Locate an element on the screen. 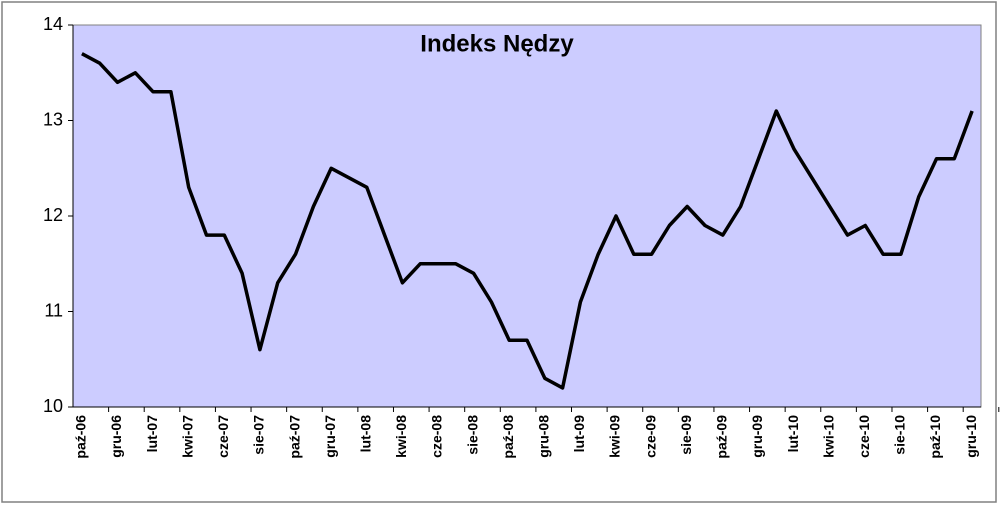 The height and width of the screenshot is (507, 1000). y-tick-label: 14 is located at coordinates (53, 24).